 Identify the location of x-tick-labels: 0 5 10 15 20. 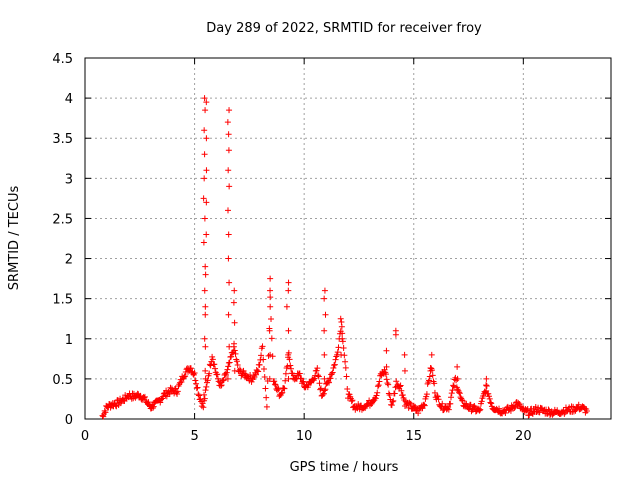
(306, 436).